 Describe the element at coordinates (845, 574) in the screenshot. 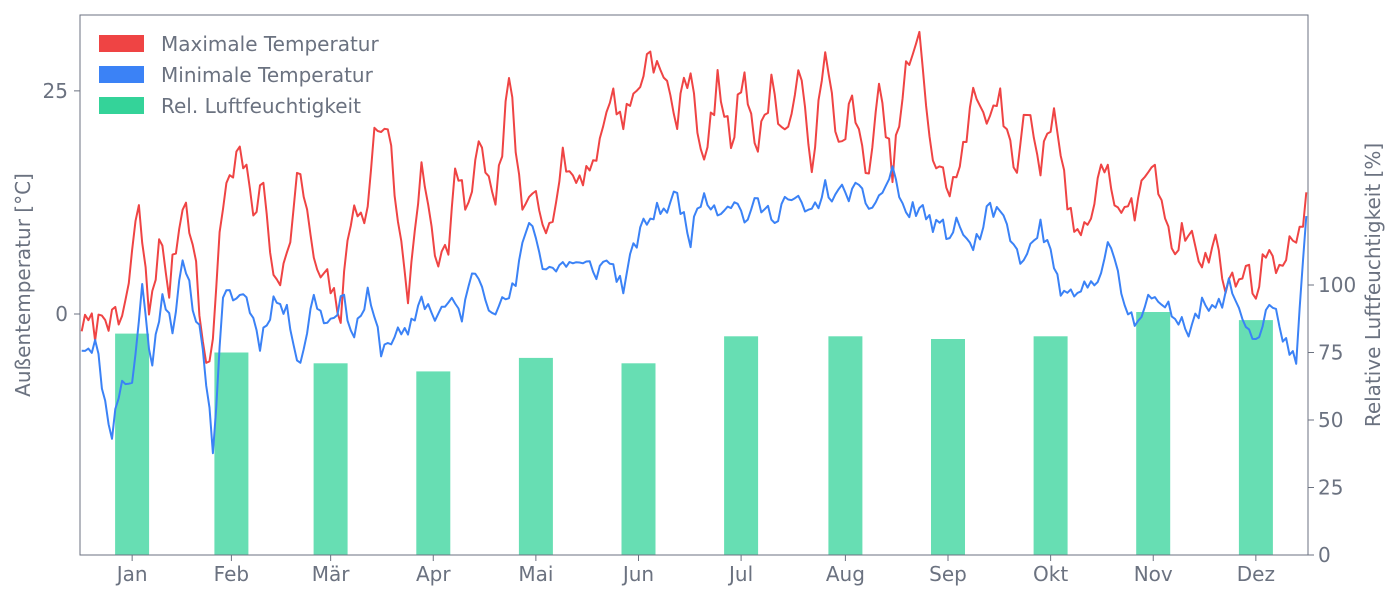

I see `x-tick-label-8: Aug` at that location.